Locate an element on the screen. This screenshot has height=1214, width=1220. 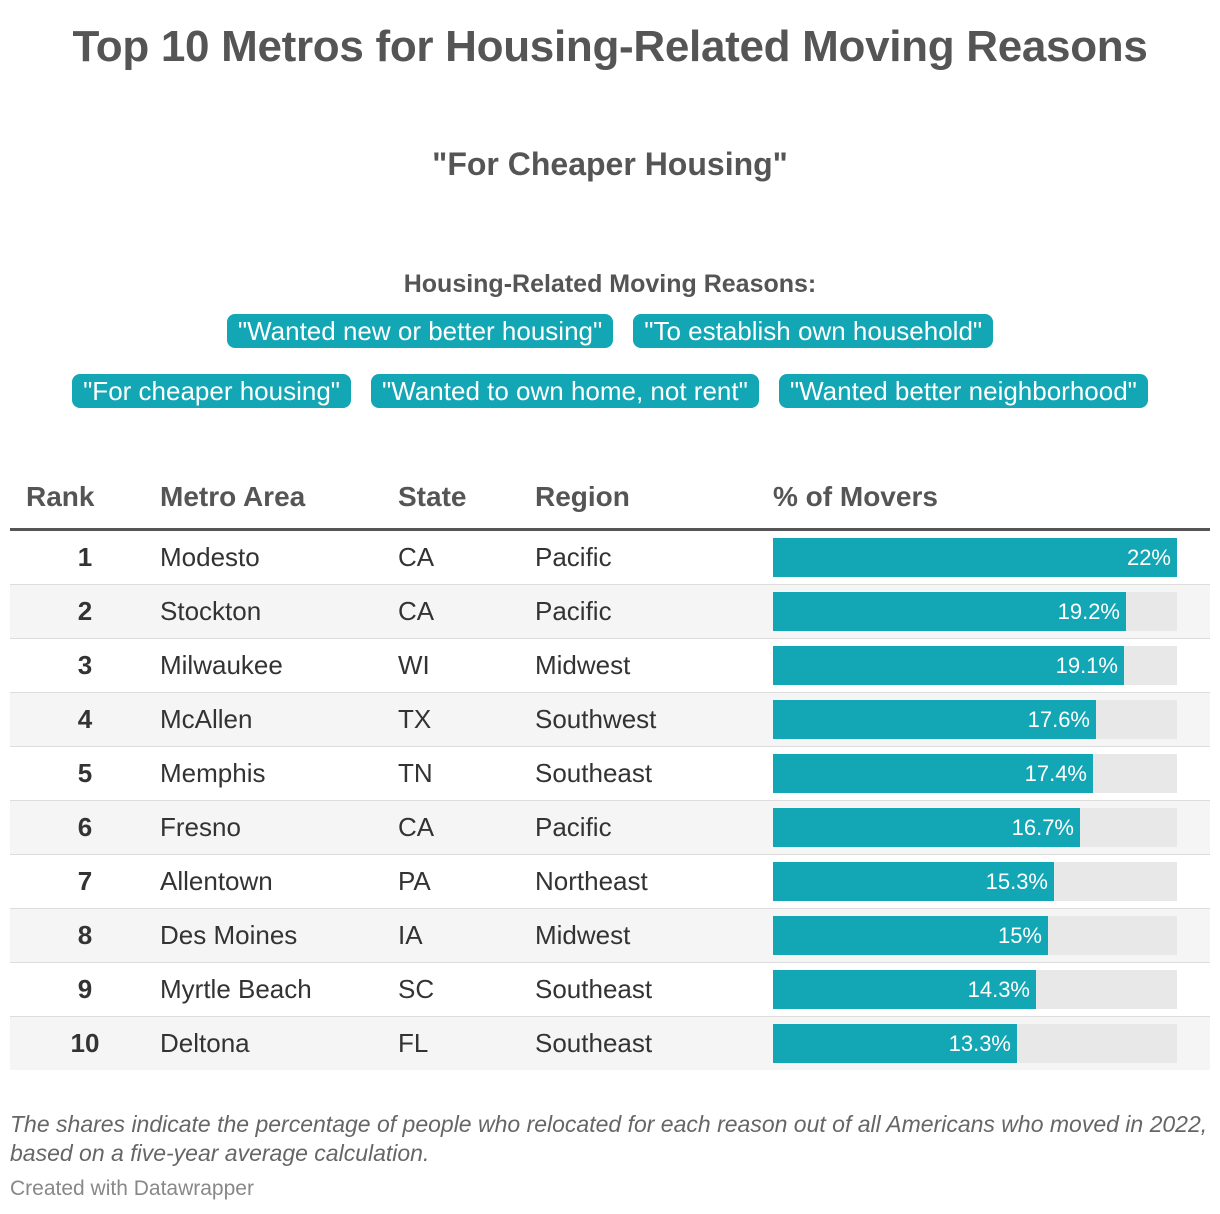
table-row: 10 Deltona FL Southeast 13.3% is located at coordinates (610, 1043).